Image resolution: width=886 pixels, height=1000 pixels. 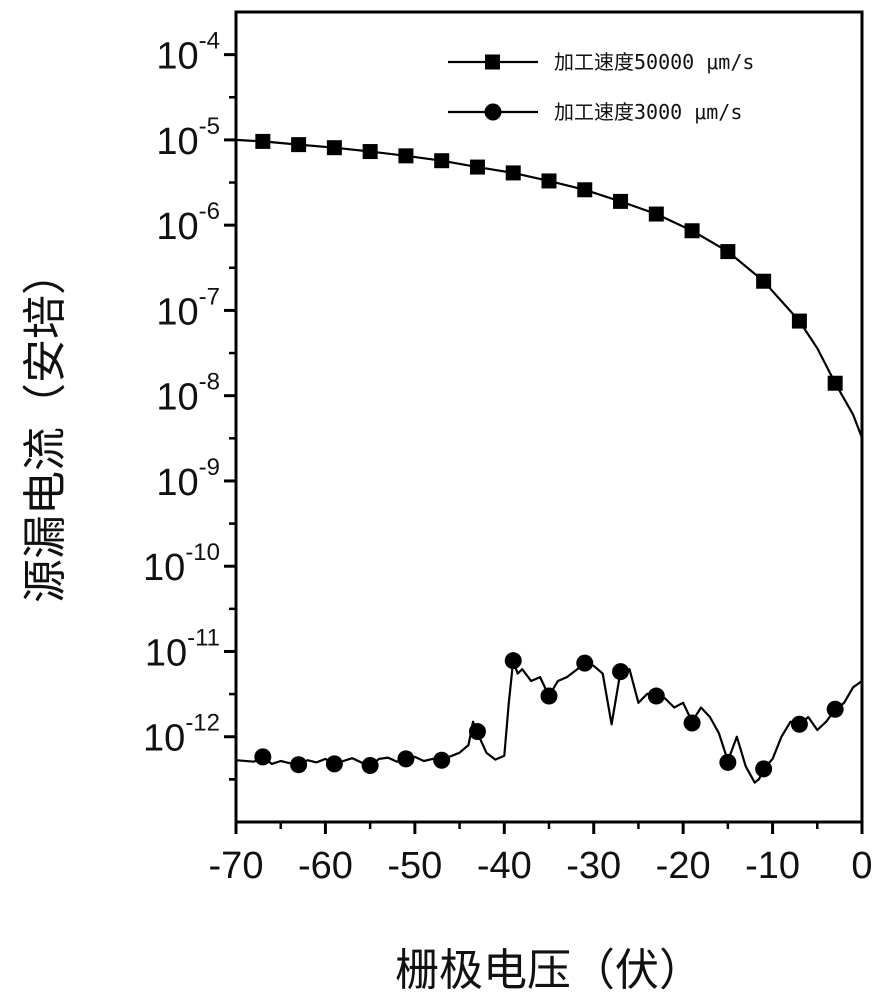 I want to click on legend-label: 加工速度50000 μm/s, so click(x=654, y=62).